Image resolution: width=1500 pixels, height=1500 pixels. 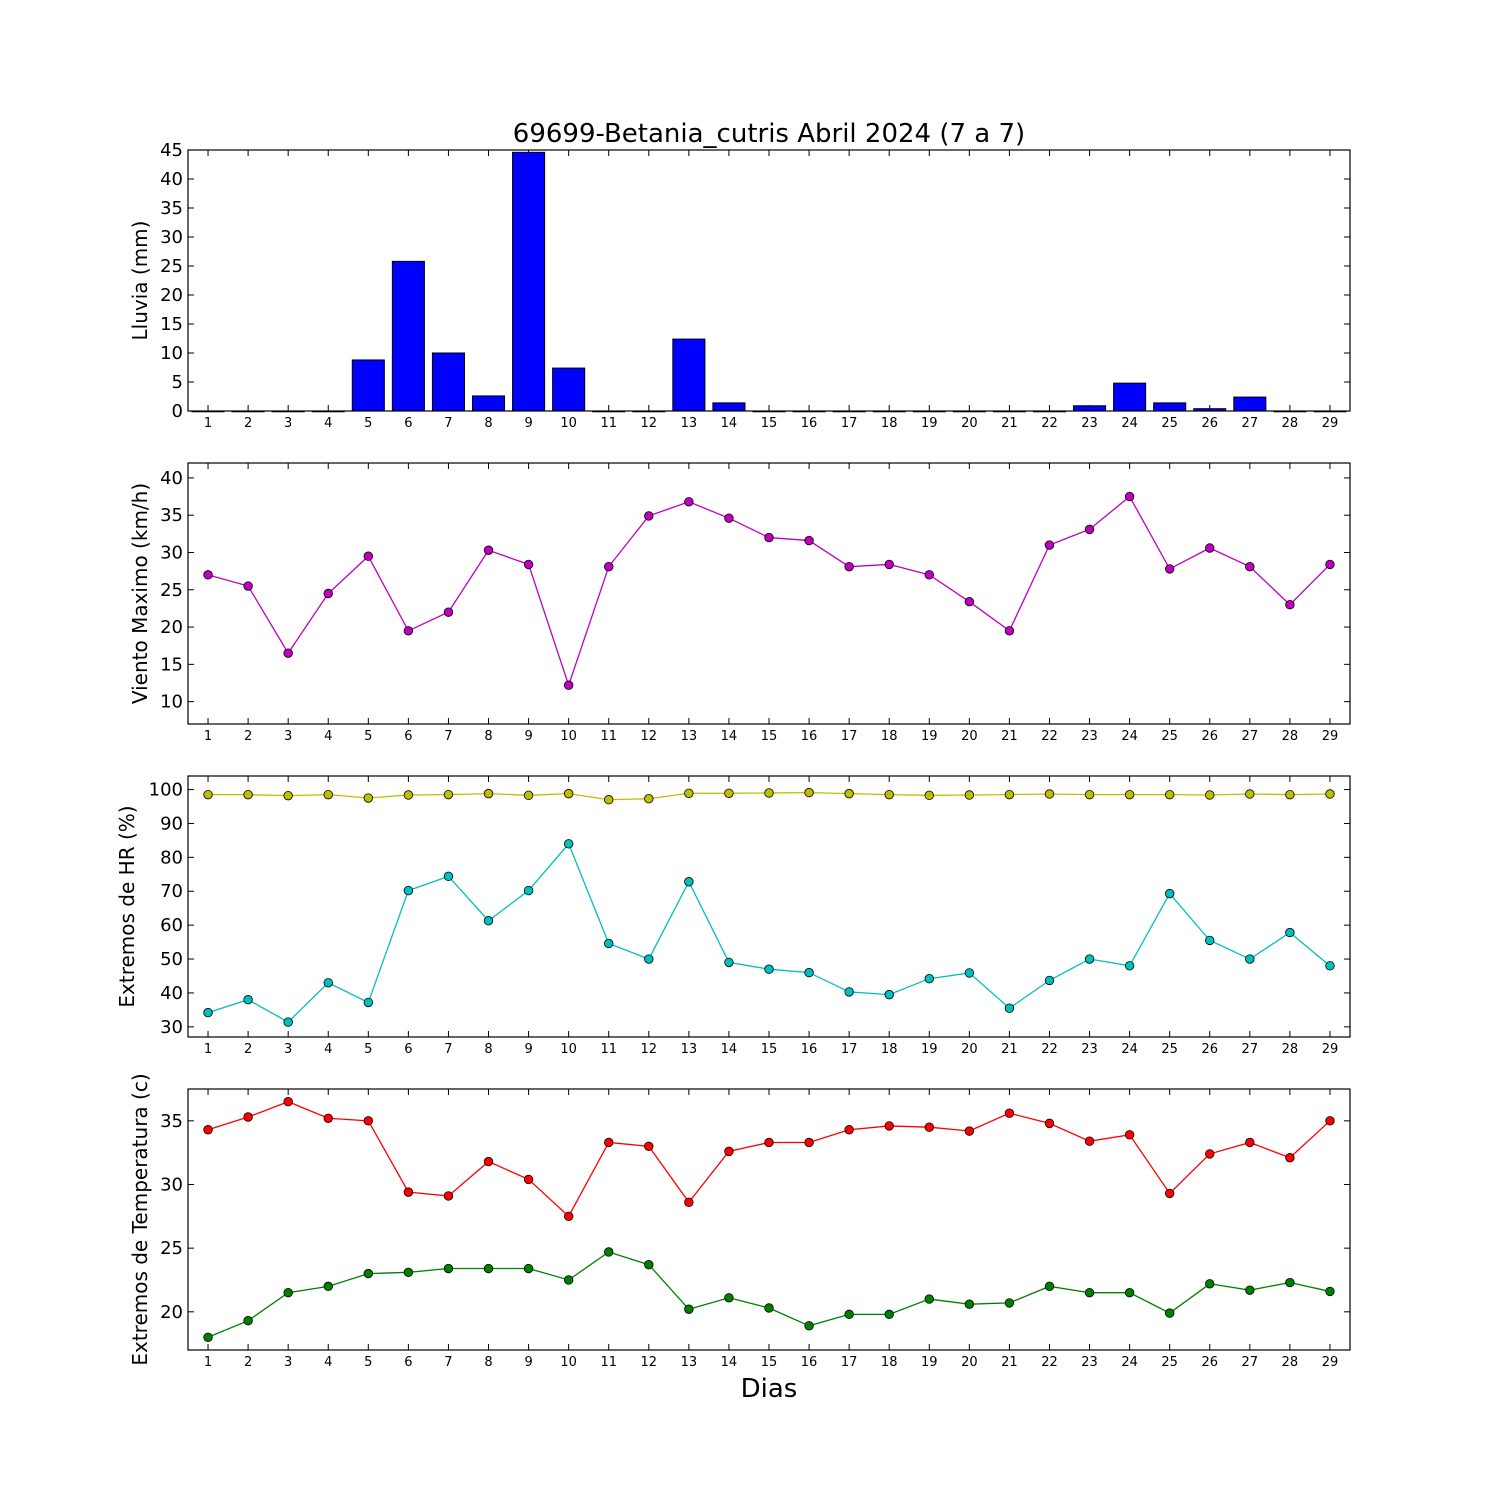 What do you see at coordinates (328, 736) in the screenshot?
I see `x-tick-label: 4` at bounding box center [328, 736].